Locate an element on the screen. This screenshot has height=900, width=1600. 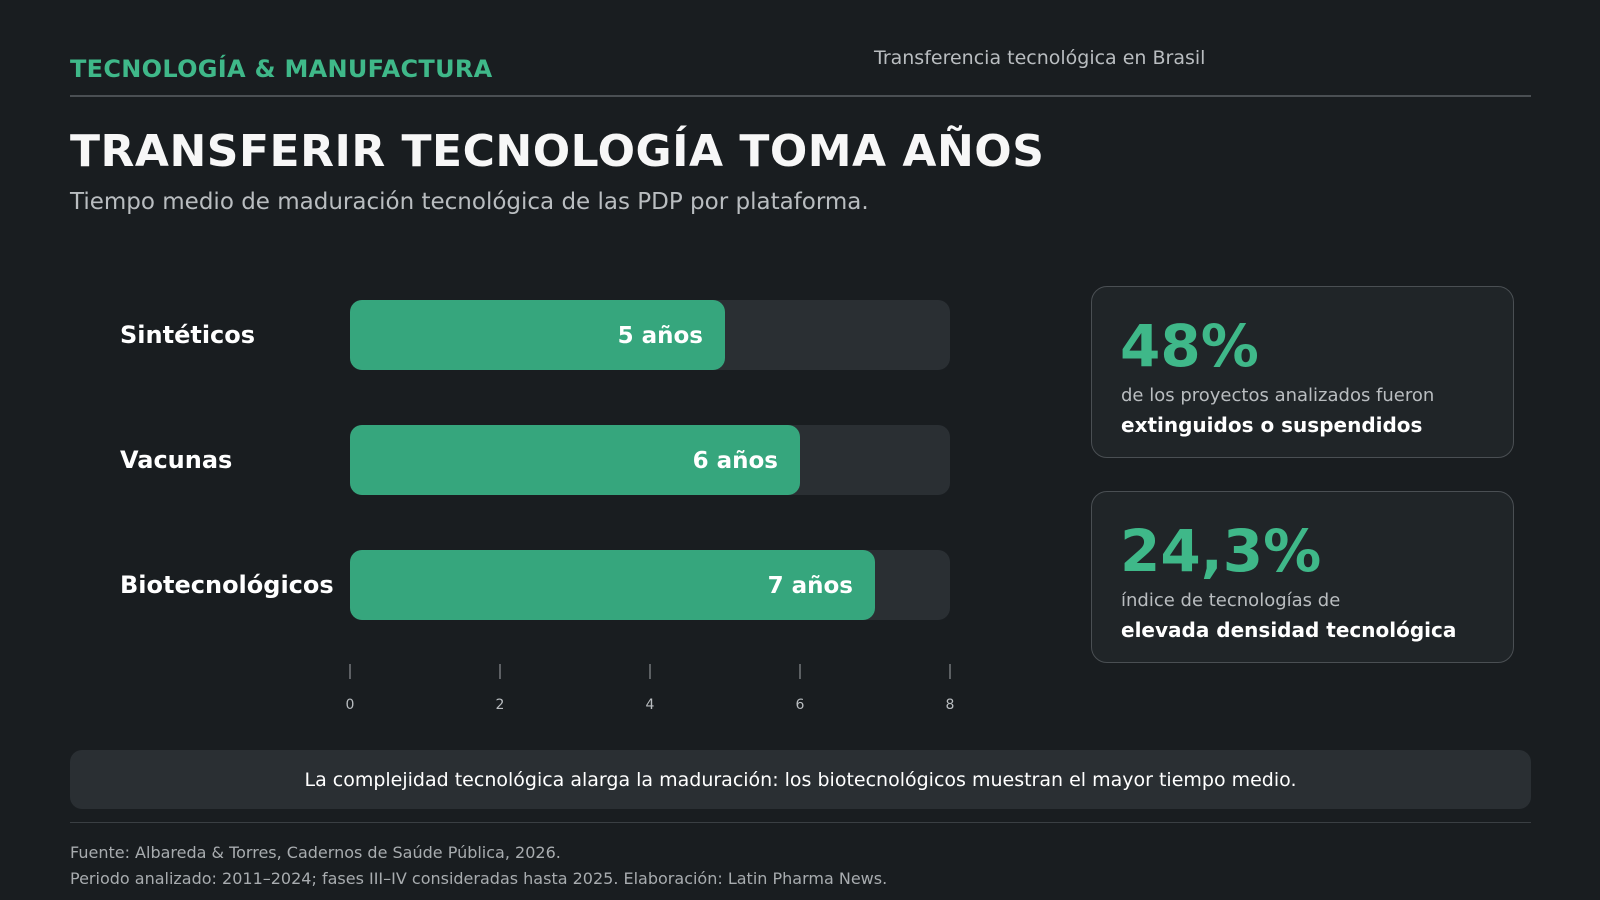
stat-emphasis: extinguidos o suspendidos is located at coordinates (1272, 425).